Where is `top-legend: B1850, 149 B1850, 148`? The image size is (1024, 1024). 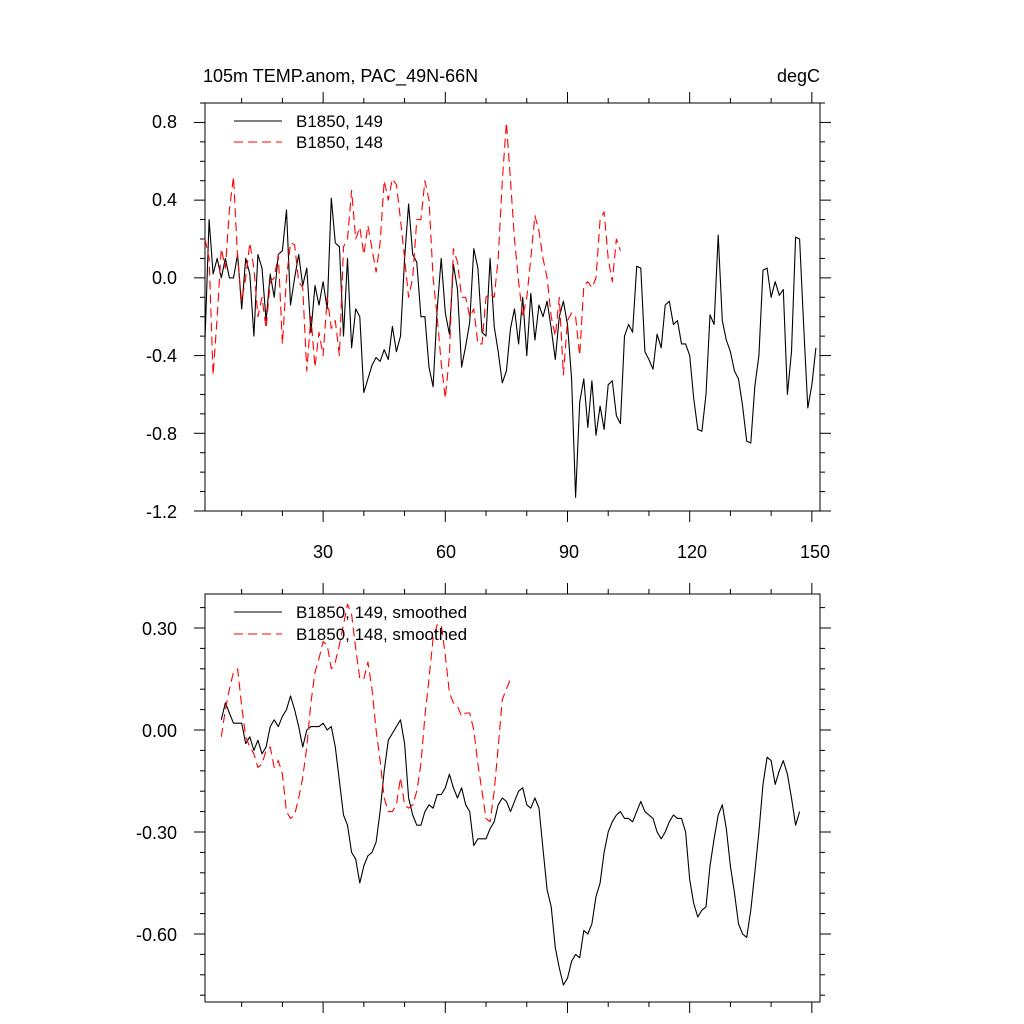 top-legend: B1850, 149 B1850, 148 is located at coordinates (308, 132).